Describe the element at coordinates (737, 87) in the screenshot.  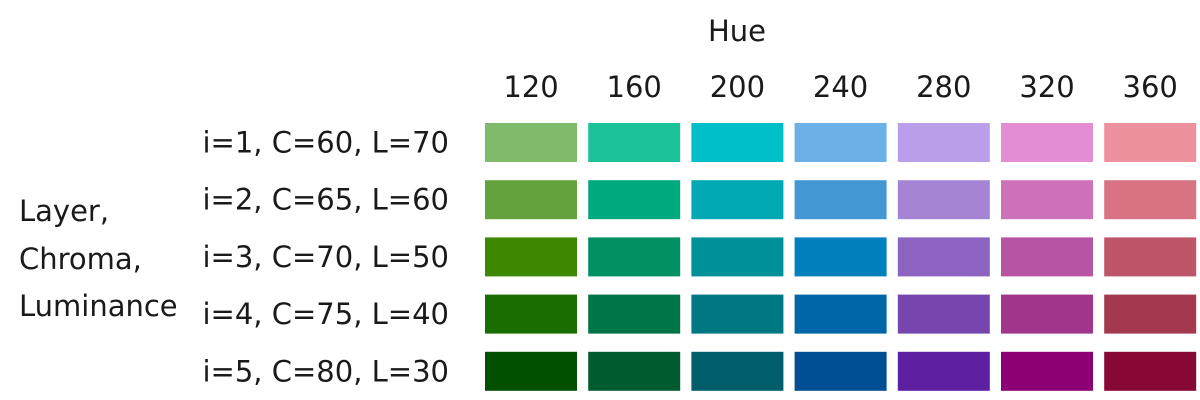
I see `x-tick-label: 200` at that location.